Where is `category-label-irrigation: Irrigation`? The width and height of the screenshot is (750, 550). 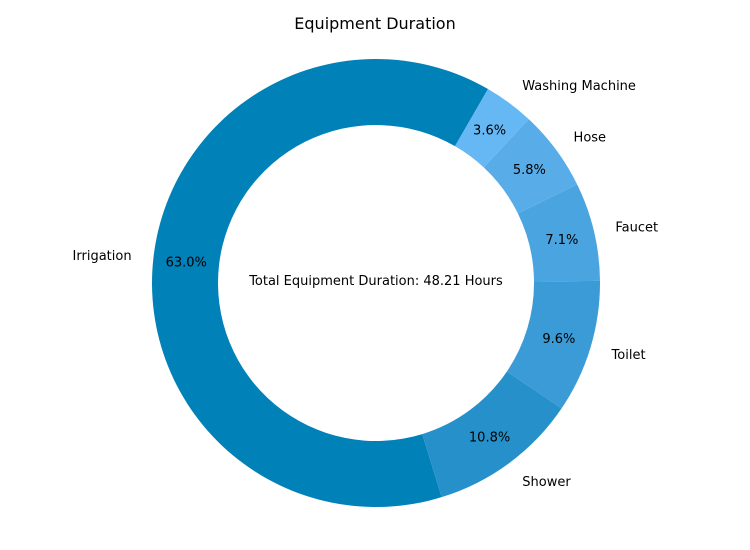
category-label-irrigation: Irrigation is located at coordinates (102, 256).